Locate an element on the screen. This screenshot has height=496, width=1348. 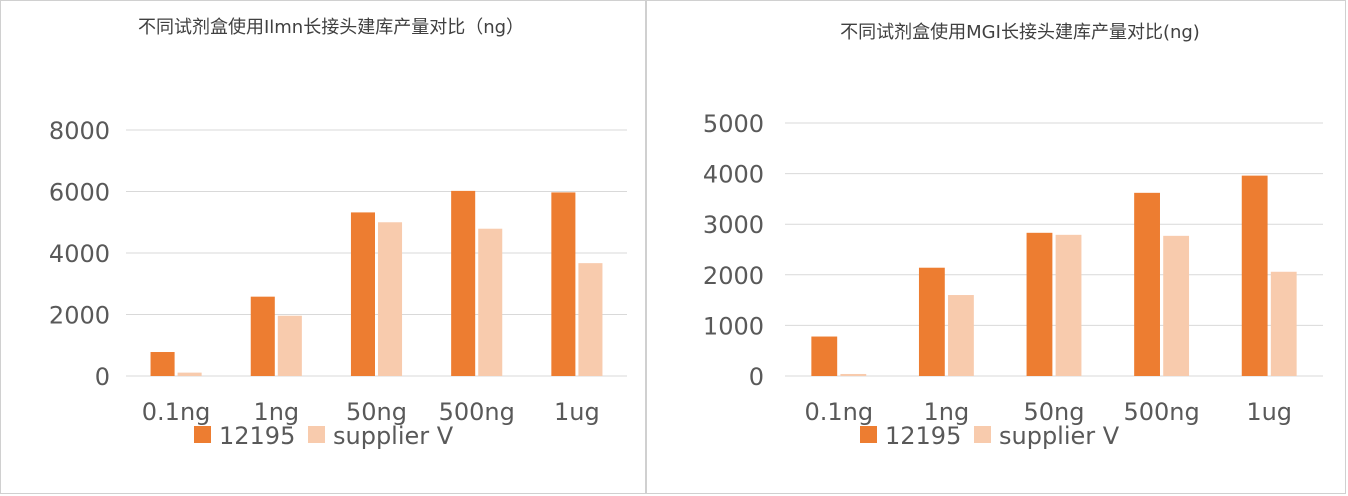
y-tick-label: 5000 is located at coordinates (733, 124).